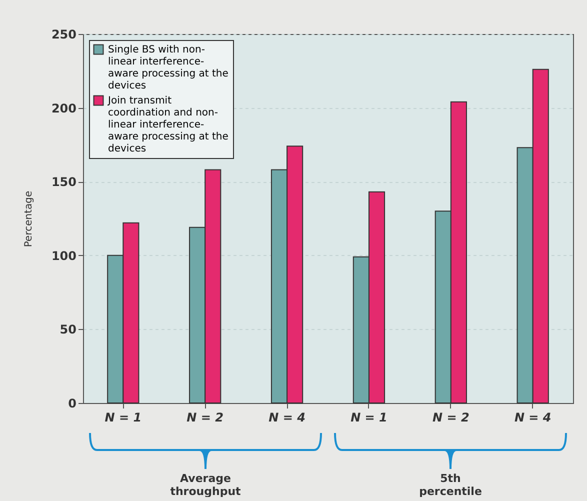  Describe the element at coordinates (63, 108) in the screenshot. I see `y-tick-label: 200` at that location.